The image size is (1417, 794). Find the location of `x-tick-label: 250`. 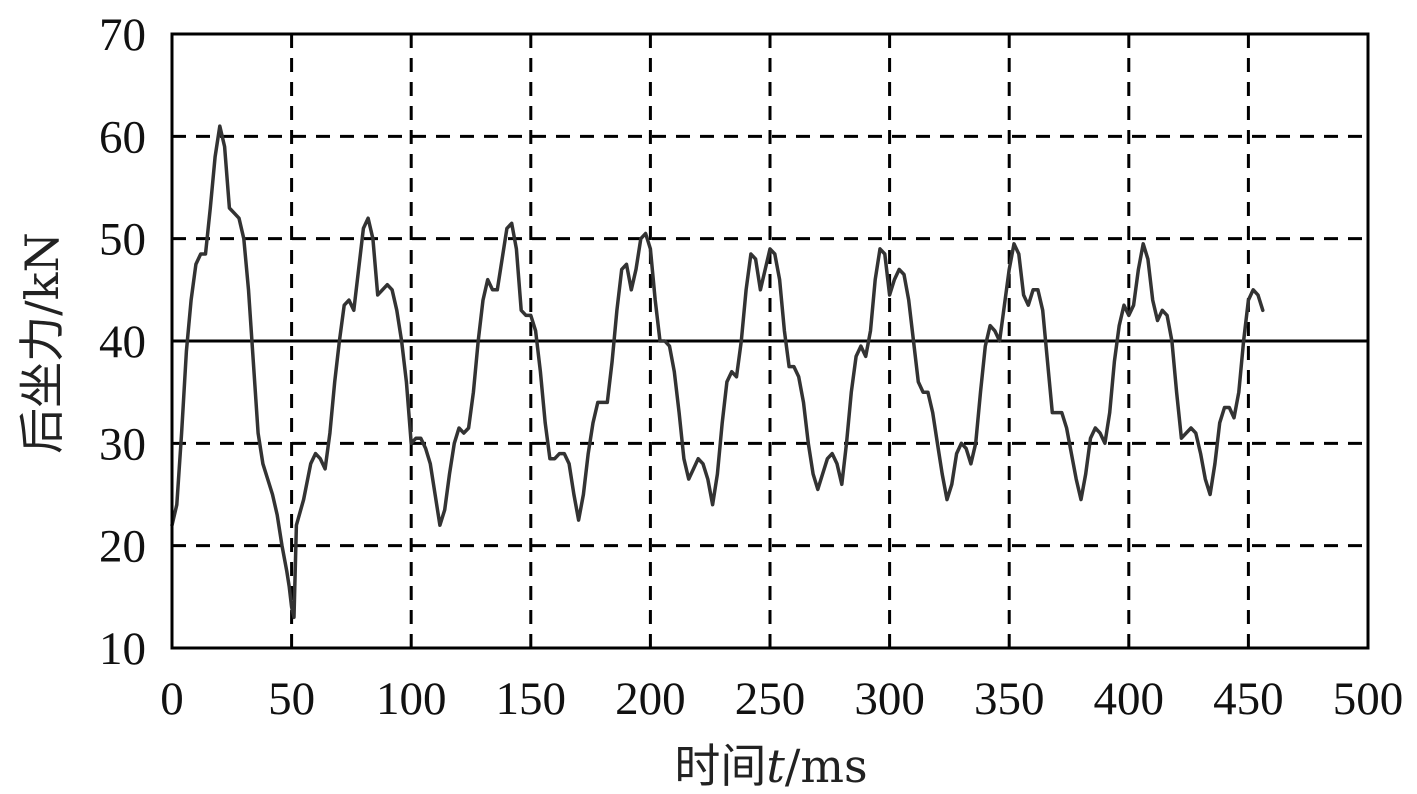

x-tick-label: 250 is located at coordinates (770, 699).